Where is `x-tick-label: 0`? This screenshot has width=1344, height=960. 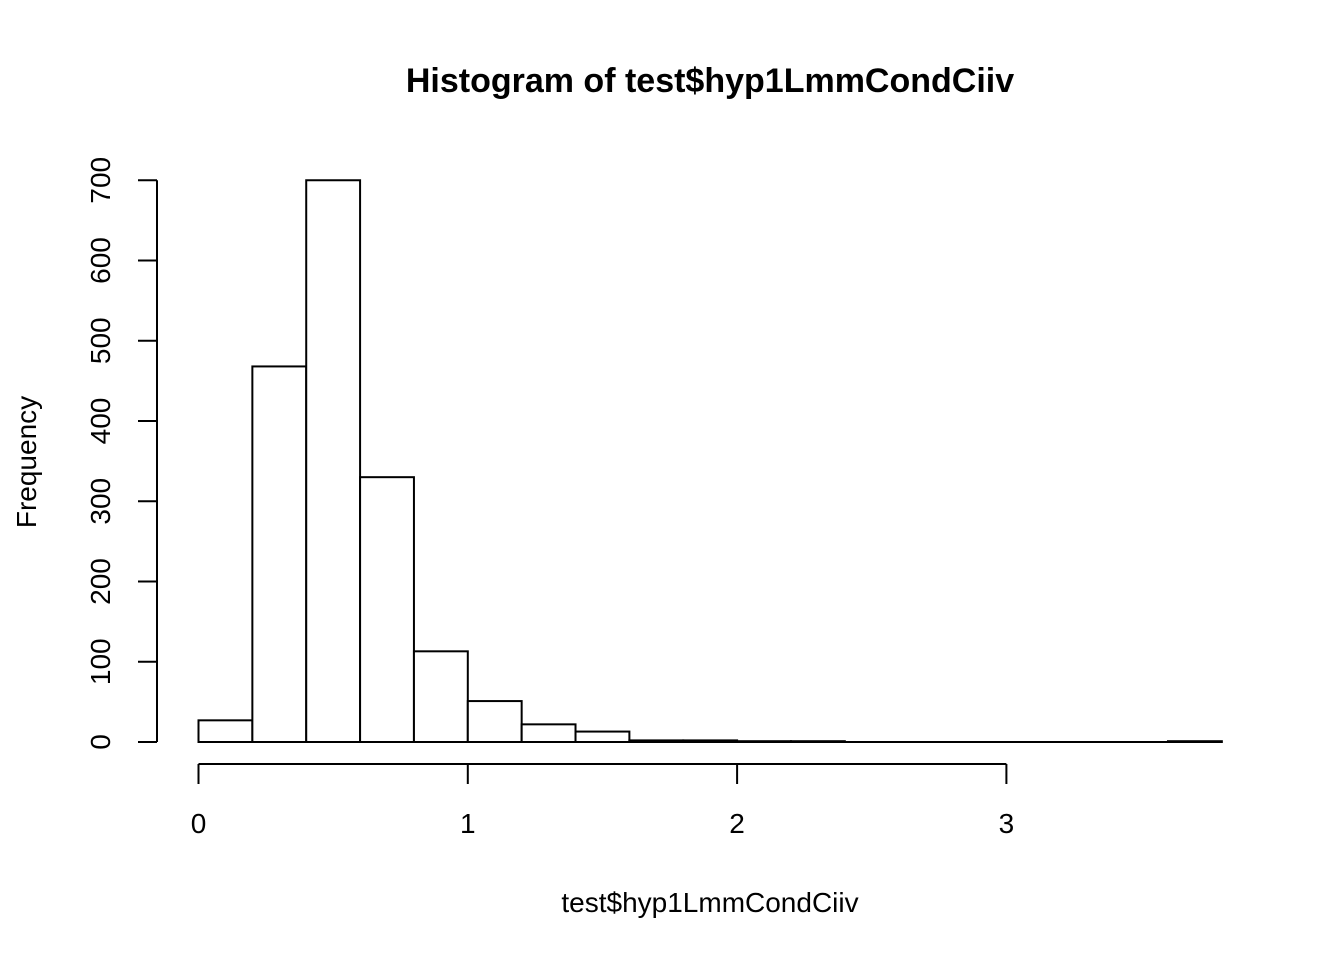 x-tick-label: 0 is located at coordinates (199, 823).